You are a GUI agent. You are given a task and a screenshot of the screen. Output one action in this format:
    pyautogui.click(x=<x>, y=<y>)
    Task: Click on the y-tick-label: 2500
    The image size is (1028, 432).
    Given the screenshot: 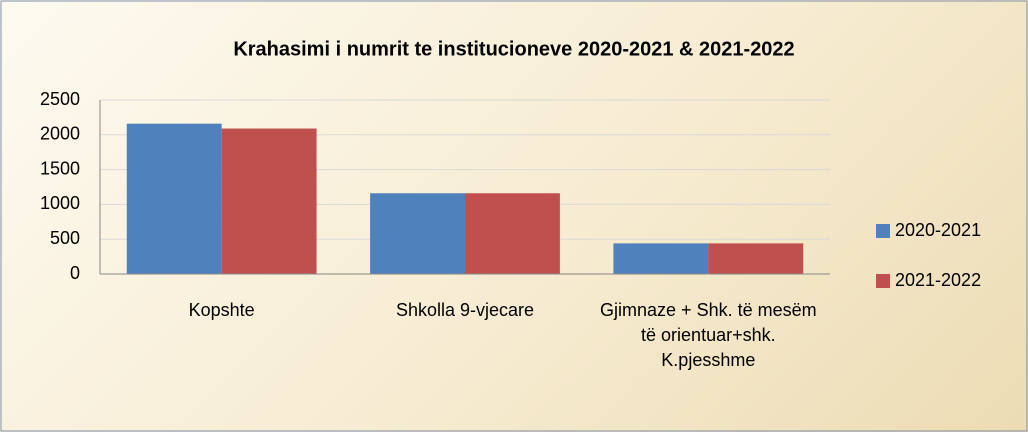 What is the action you would take?
    pyautogui.click(x=60, y=99)
    